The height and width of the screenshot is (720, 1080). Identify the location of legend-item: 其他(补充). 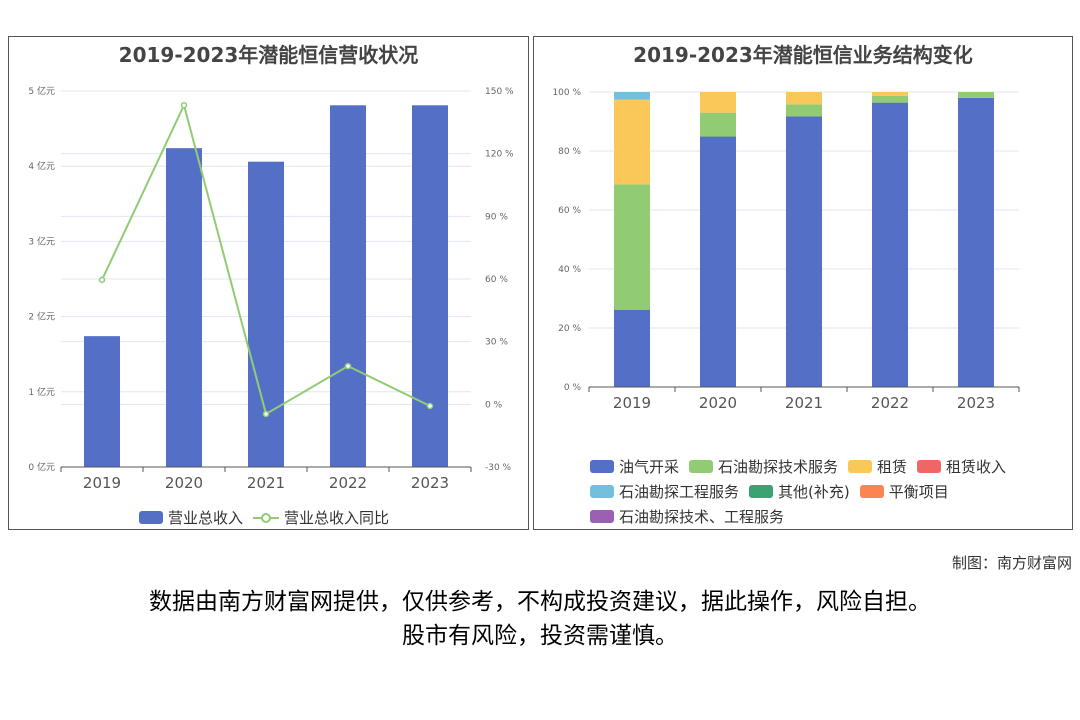
(799, 491).